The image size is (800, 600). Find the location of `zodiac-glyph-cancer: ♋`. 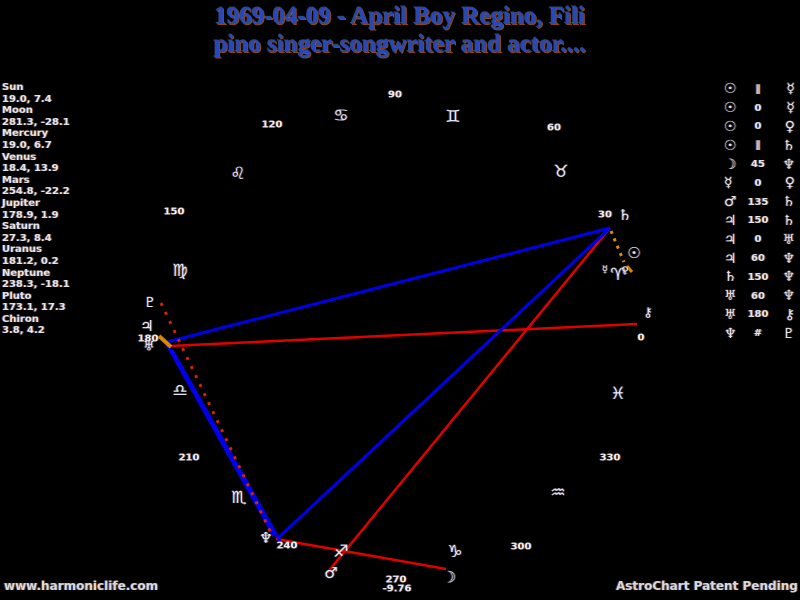

zodiac-glyph-cancer: ♋ is located at coordinates (341, 116).